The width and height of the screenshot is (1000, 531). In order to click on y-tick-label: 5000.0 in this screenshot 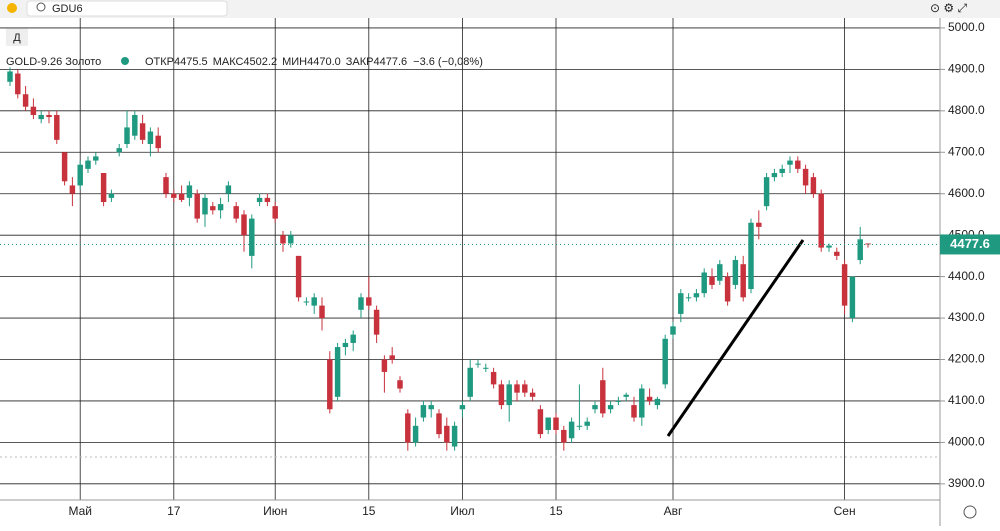, I will do `click(966, 27)`.